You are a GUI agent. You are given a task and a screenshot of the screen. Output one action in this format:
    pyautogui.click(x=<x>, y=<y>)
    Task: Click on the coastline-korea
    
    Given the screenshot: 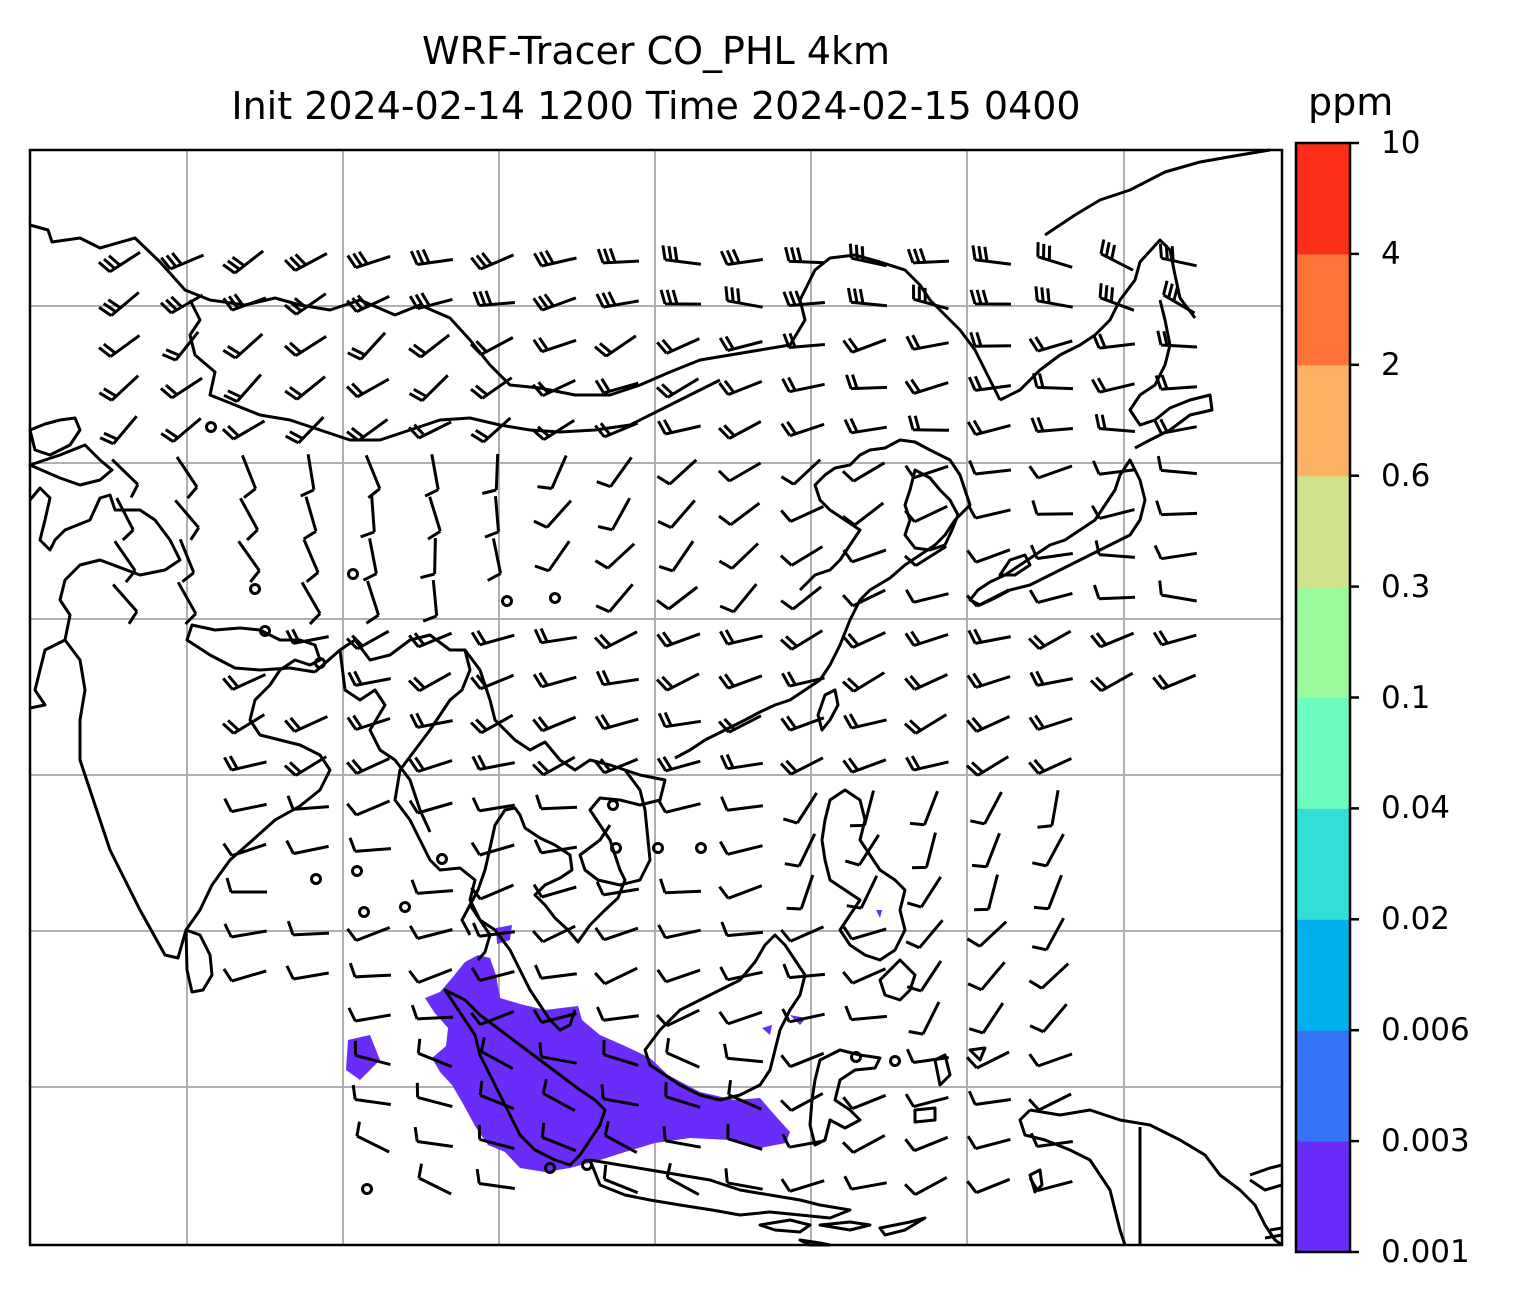 What is the action you would take?
    pyautogui.click(x=931, y=510)
    